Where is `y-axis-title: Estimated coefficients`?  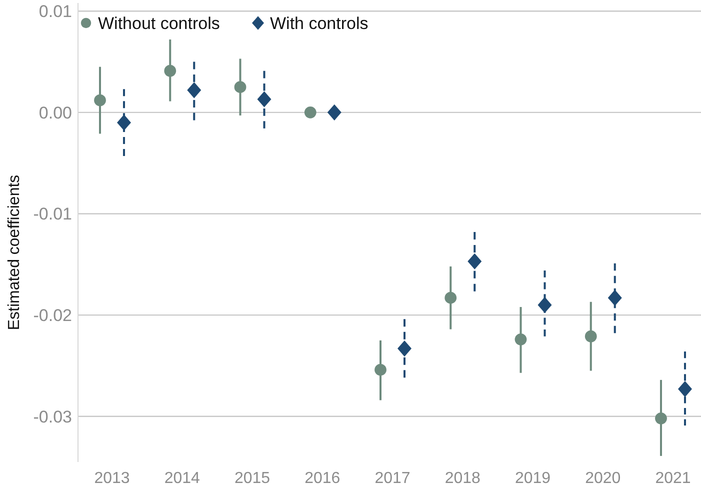 y-axis-title: Estimated coefficients is located at coordinates (14, 252).